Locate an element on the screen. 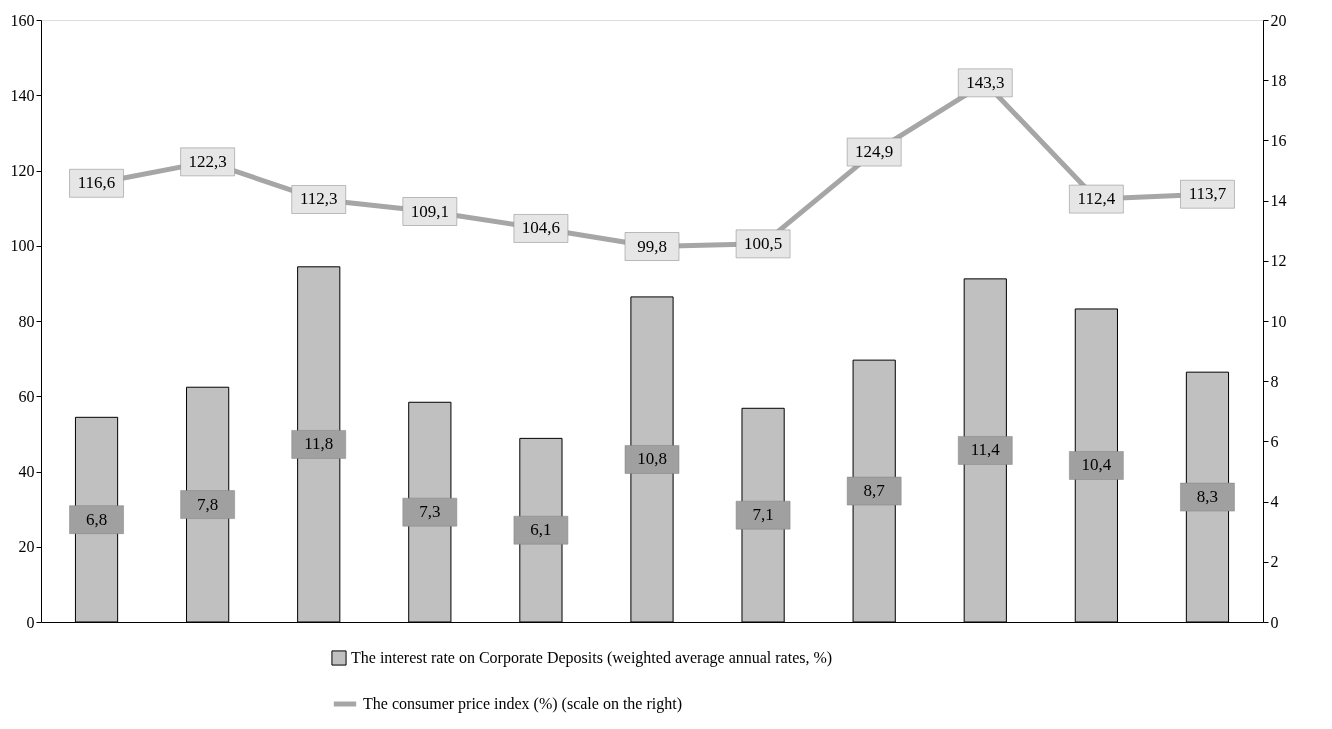  y-tick-label: 160 is located at coordinates (22, 20).